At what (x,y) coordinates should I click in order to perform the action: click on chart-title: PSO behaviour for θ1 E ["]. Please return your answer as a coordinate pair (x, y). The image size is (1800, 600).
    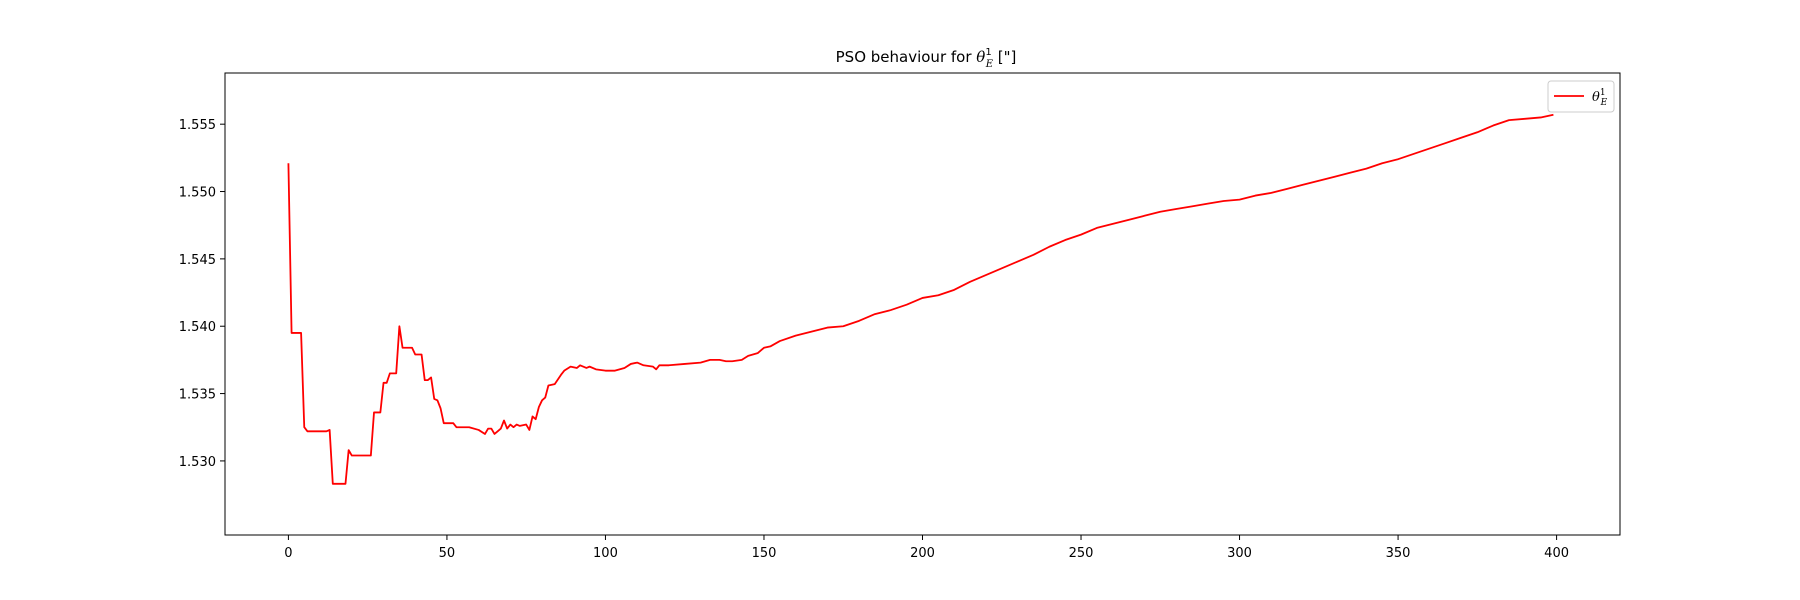
    Looking at the image, I should click on (926, 58).